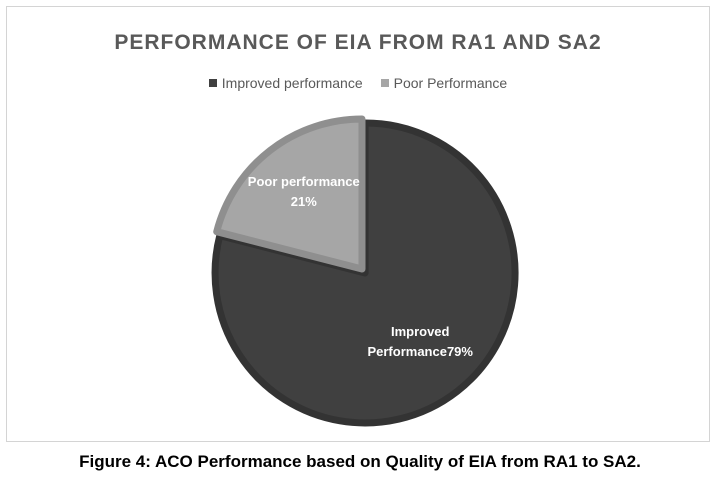 This screenshot has width=720, height=480. I want to click on chart-legend: Improved performance Poor Performance, so click(358, 83).